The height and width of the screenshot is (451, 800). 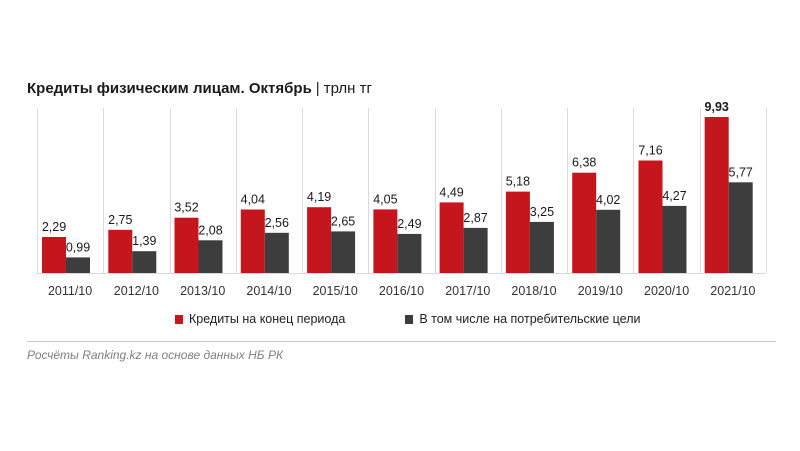 What do you see at coordinates (451, 192) in the screenshot?
I see `data-label-credits: 4,49` at bounding box center [451, 192].